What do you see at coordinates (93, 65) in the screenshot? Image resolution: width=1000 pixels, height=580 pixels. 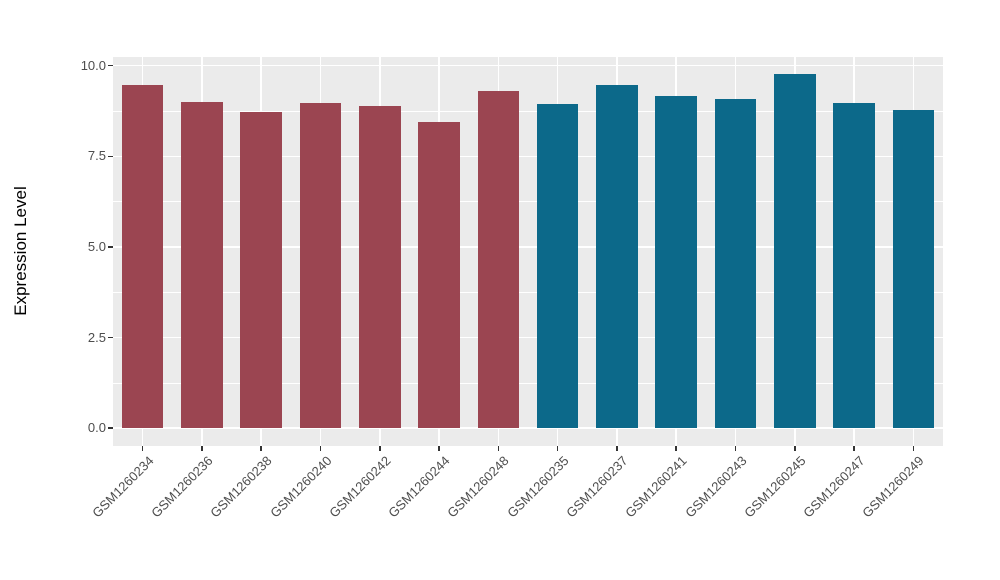 I see `y-tick-label: 10.0` at bounding box center [93, 65].